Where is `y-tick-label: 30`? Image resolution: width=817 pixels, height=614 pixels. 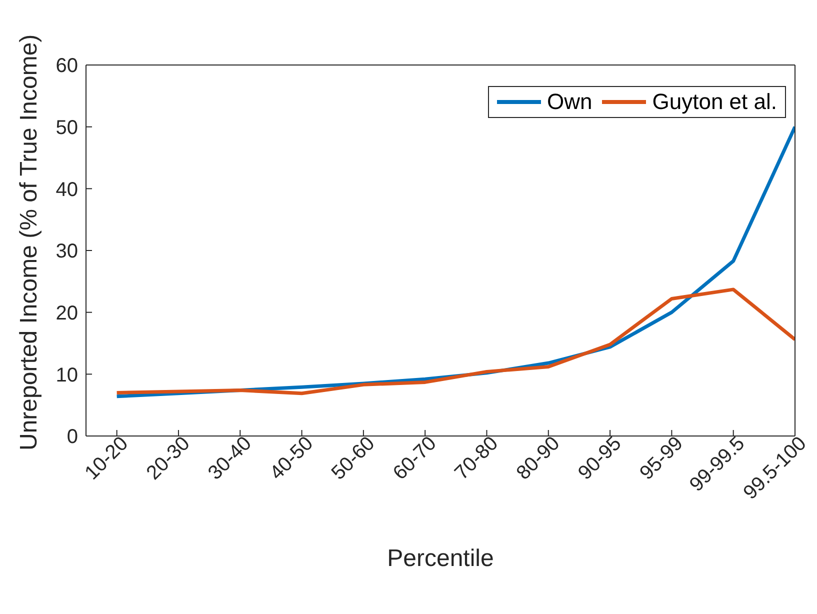 y-tick-label: 30 is located at coordinates (67, 251).